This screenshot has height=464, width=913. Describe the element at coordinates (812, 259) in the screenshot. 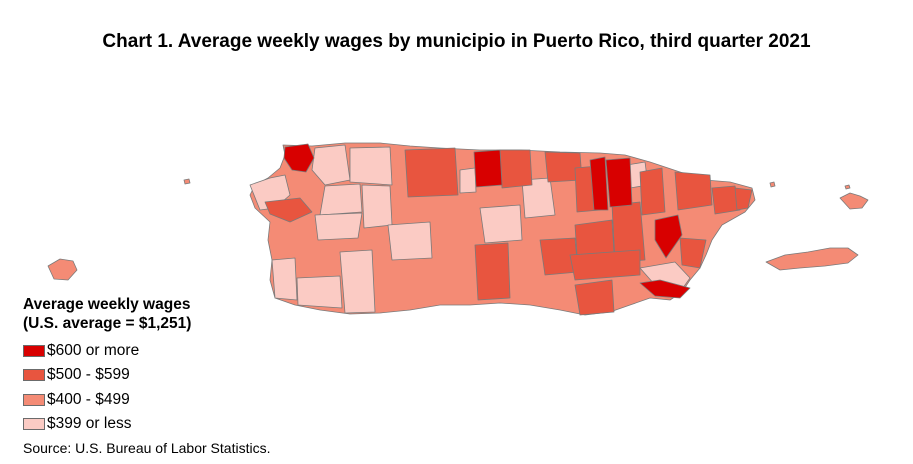

I see `vieques-island` at that location.